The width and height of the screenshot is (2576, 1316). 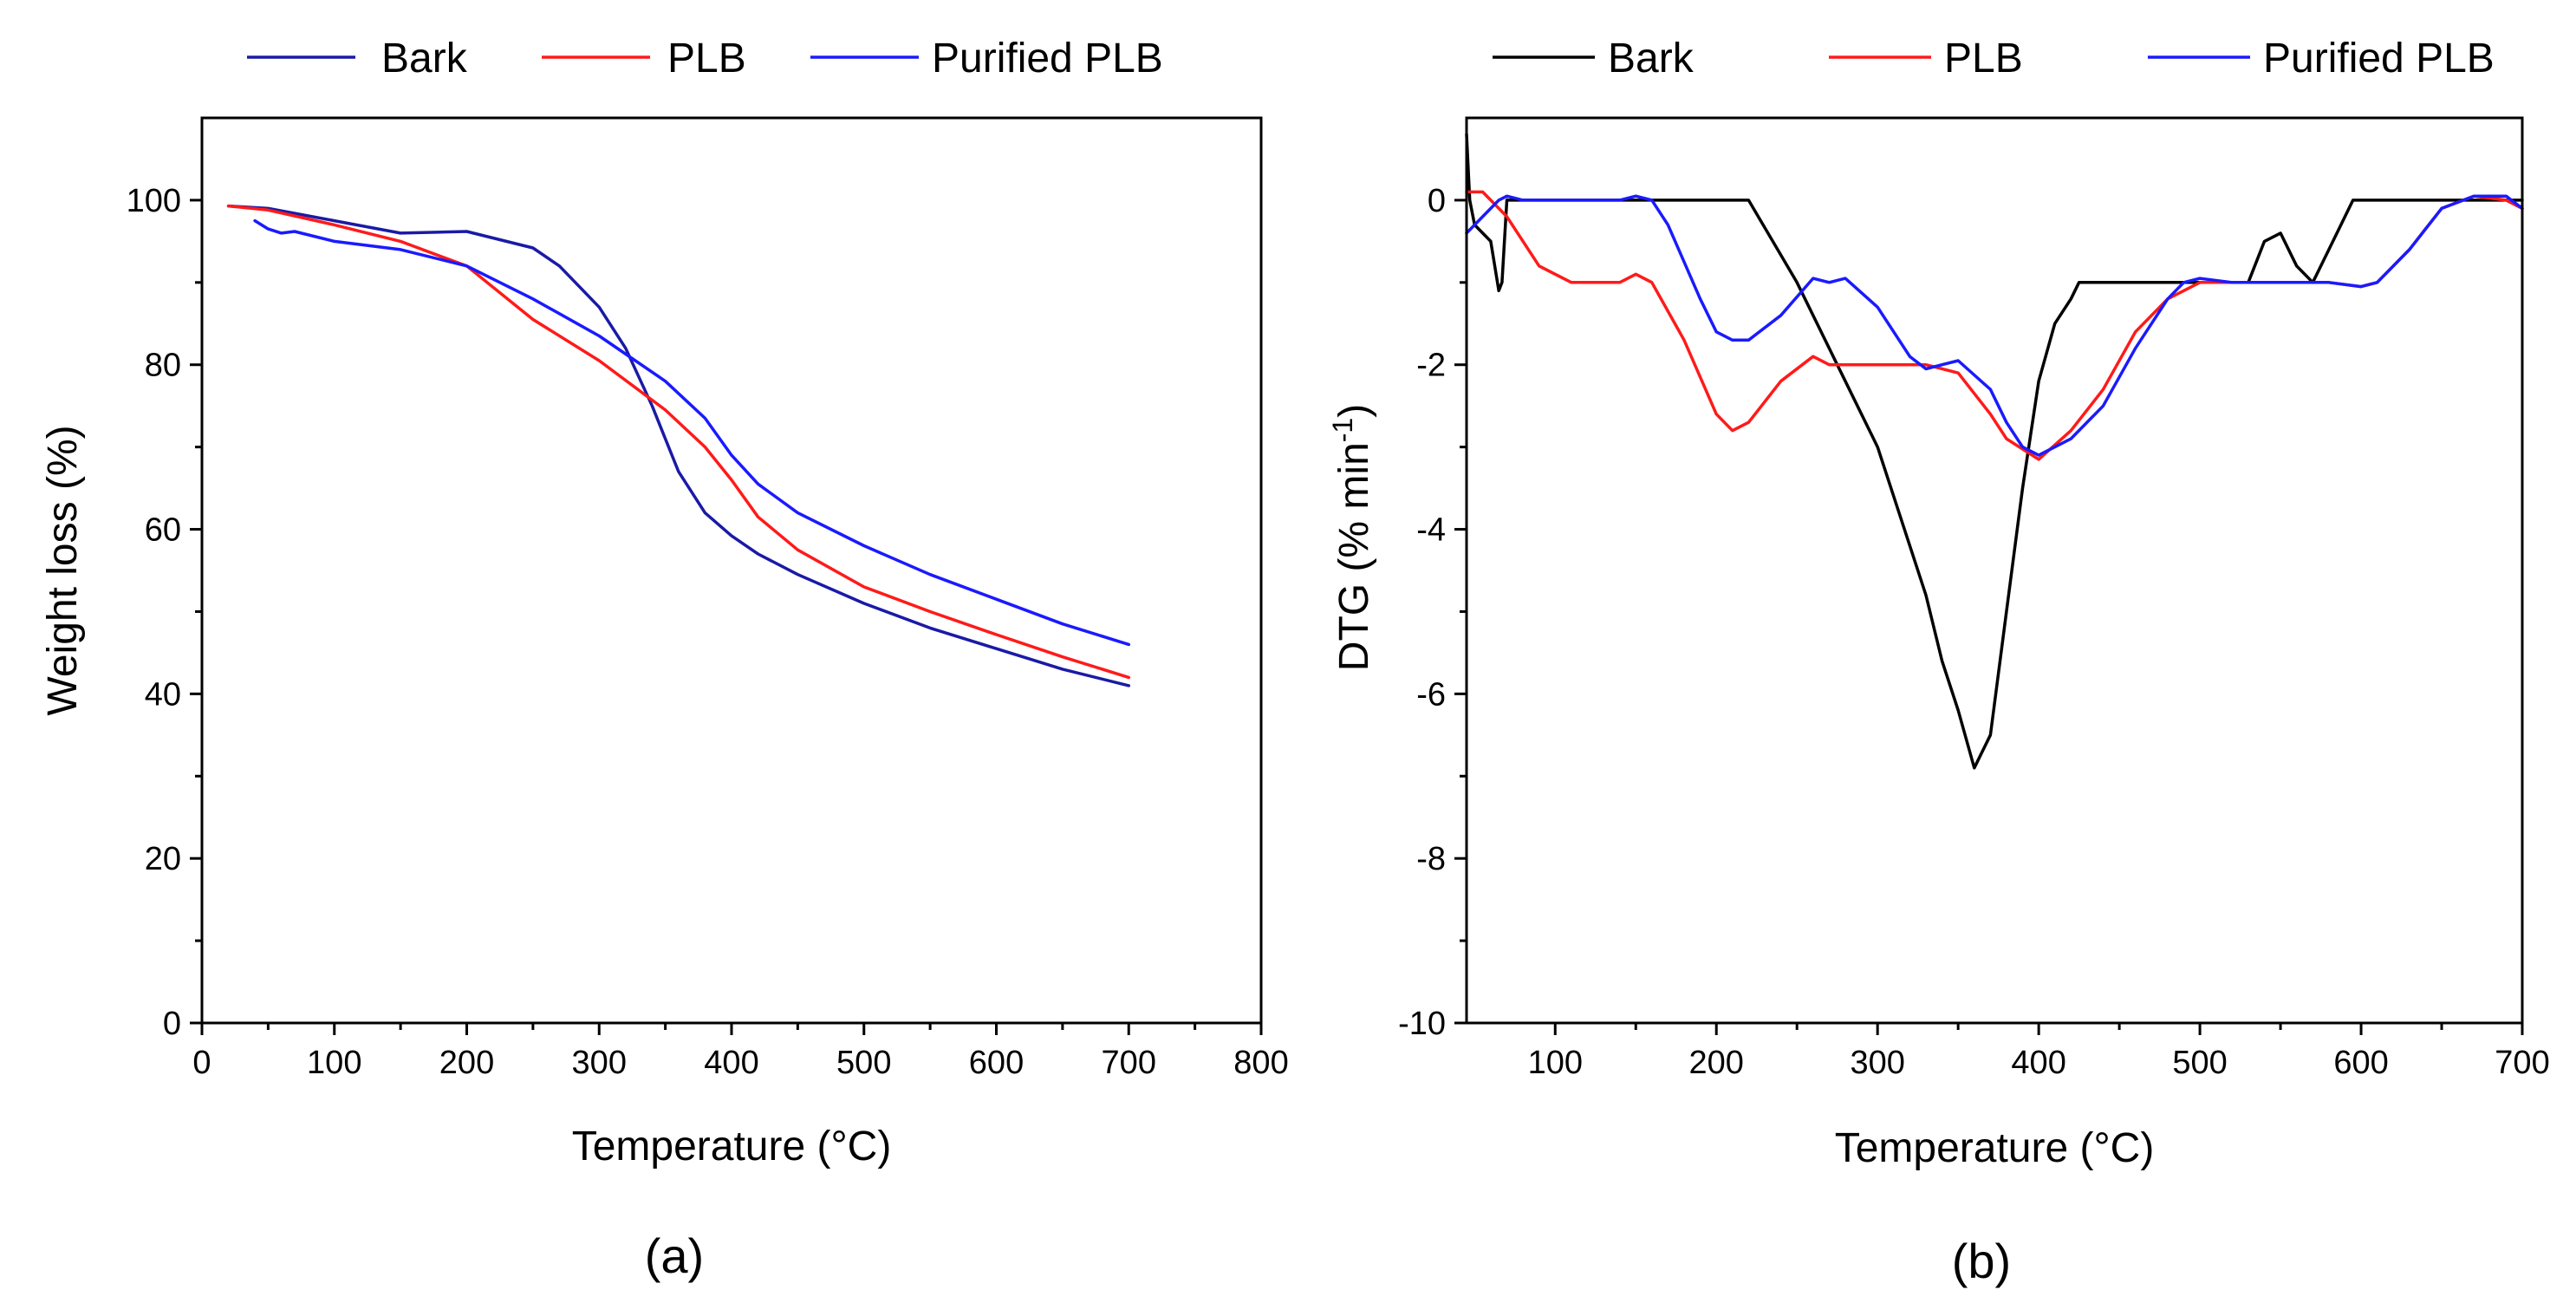 What do you see at coordinates (1354, 411) in the screenshot?
I see `panel-b-y-axis-title-end: )` at bounding box center [1354, 411].